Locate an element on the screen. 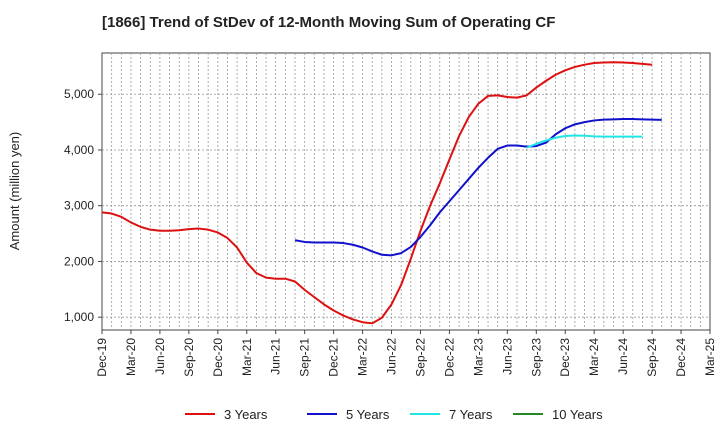 The height and width of the screenshot is (440, 720). legend-item-3-years: 3 Years is located at coordinates (226, 414).